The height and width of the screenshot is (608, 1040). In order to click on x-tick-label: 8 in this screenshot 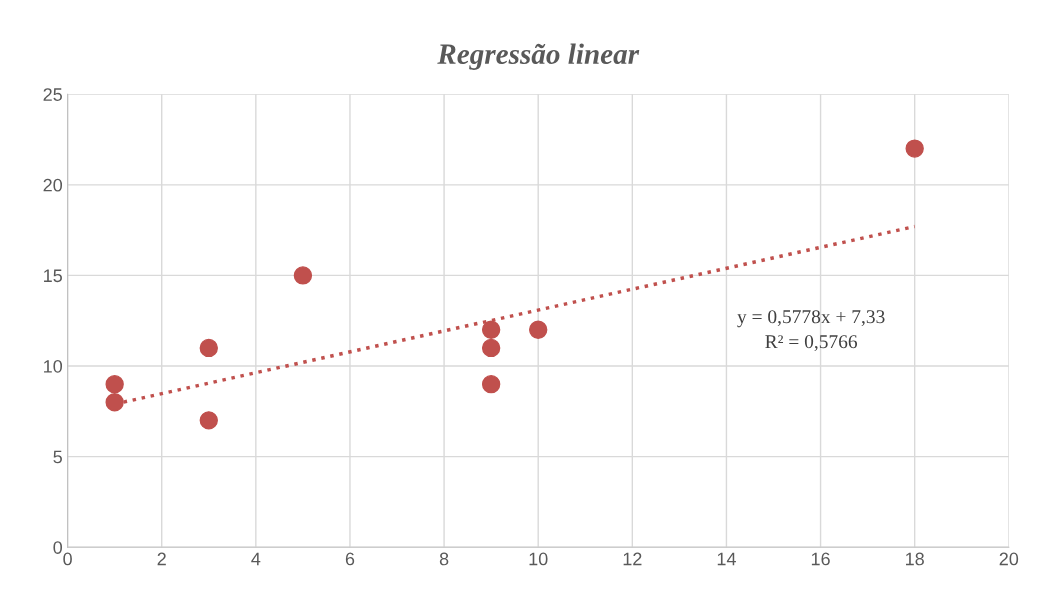, I will do `click(444, 559)`.